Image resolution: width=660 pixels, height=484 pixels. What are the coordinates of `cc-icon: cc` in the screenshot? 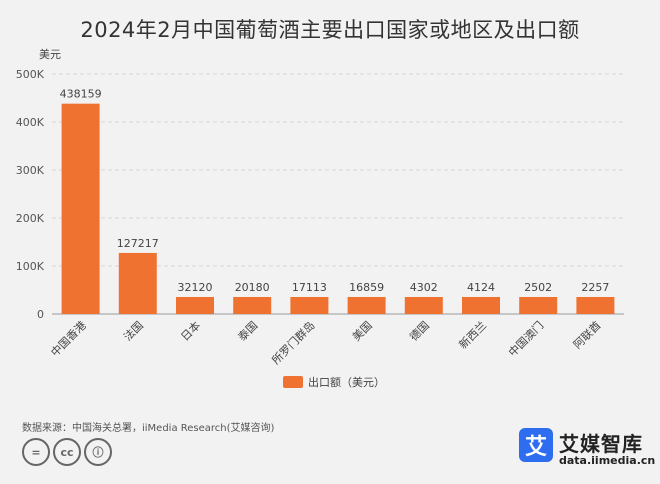 It's located at (67, 452).